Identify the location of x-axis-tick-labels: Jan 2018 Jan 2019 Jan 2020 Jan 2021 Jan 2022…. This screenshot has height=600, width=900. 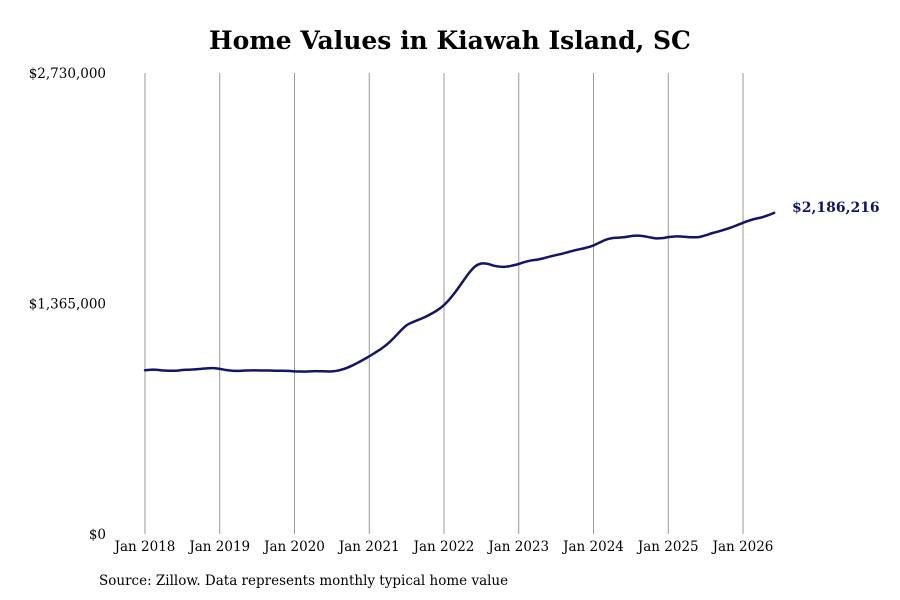
(443, 547).